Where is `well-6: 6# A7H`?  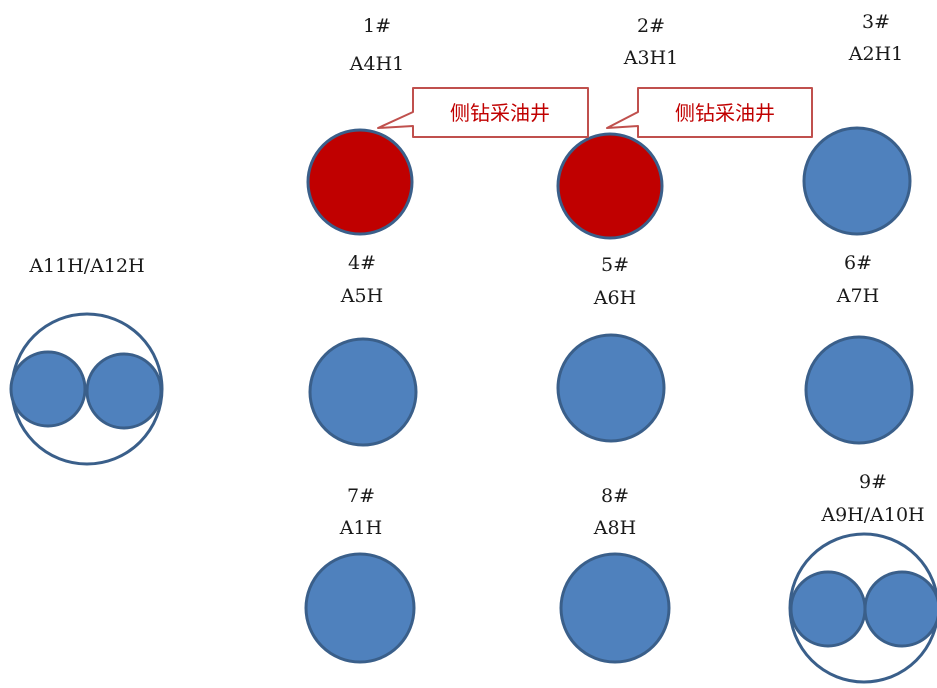
well-6: 6# A7H is located at coordinates (859, 348).